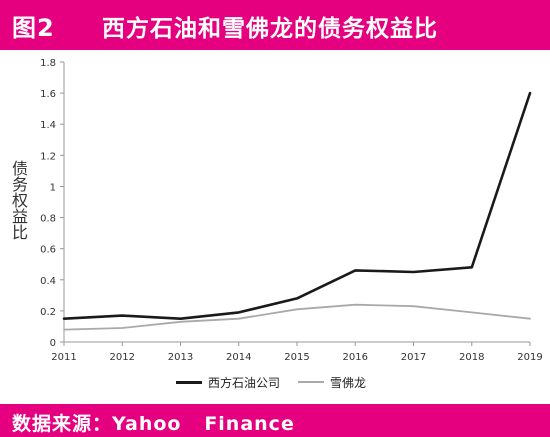  I want to click on y-tick-label: 1.2, so click(48, 156).